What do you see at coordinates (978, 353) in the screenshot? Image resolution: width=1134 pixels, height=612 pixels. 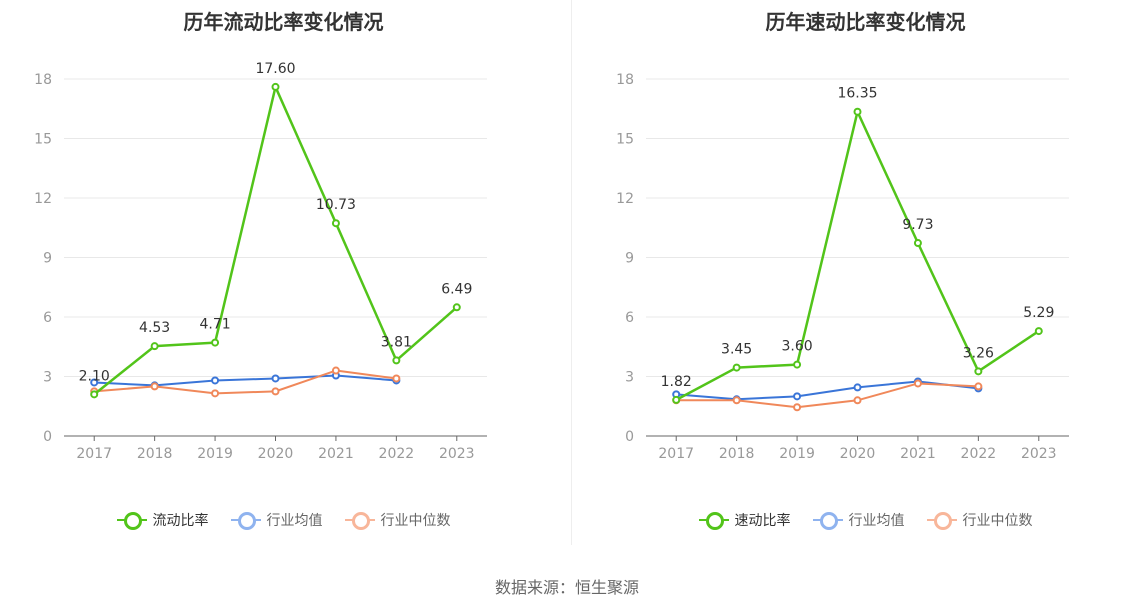 I see `data-label: 3.26` at bounding box center [978, 353].